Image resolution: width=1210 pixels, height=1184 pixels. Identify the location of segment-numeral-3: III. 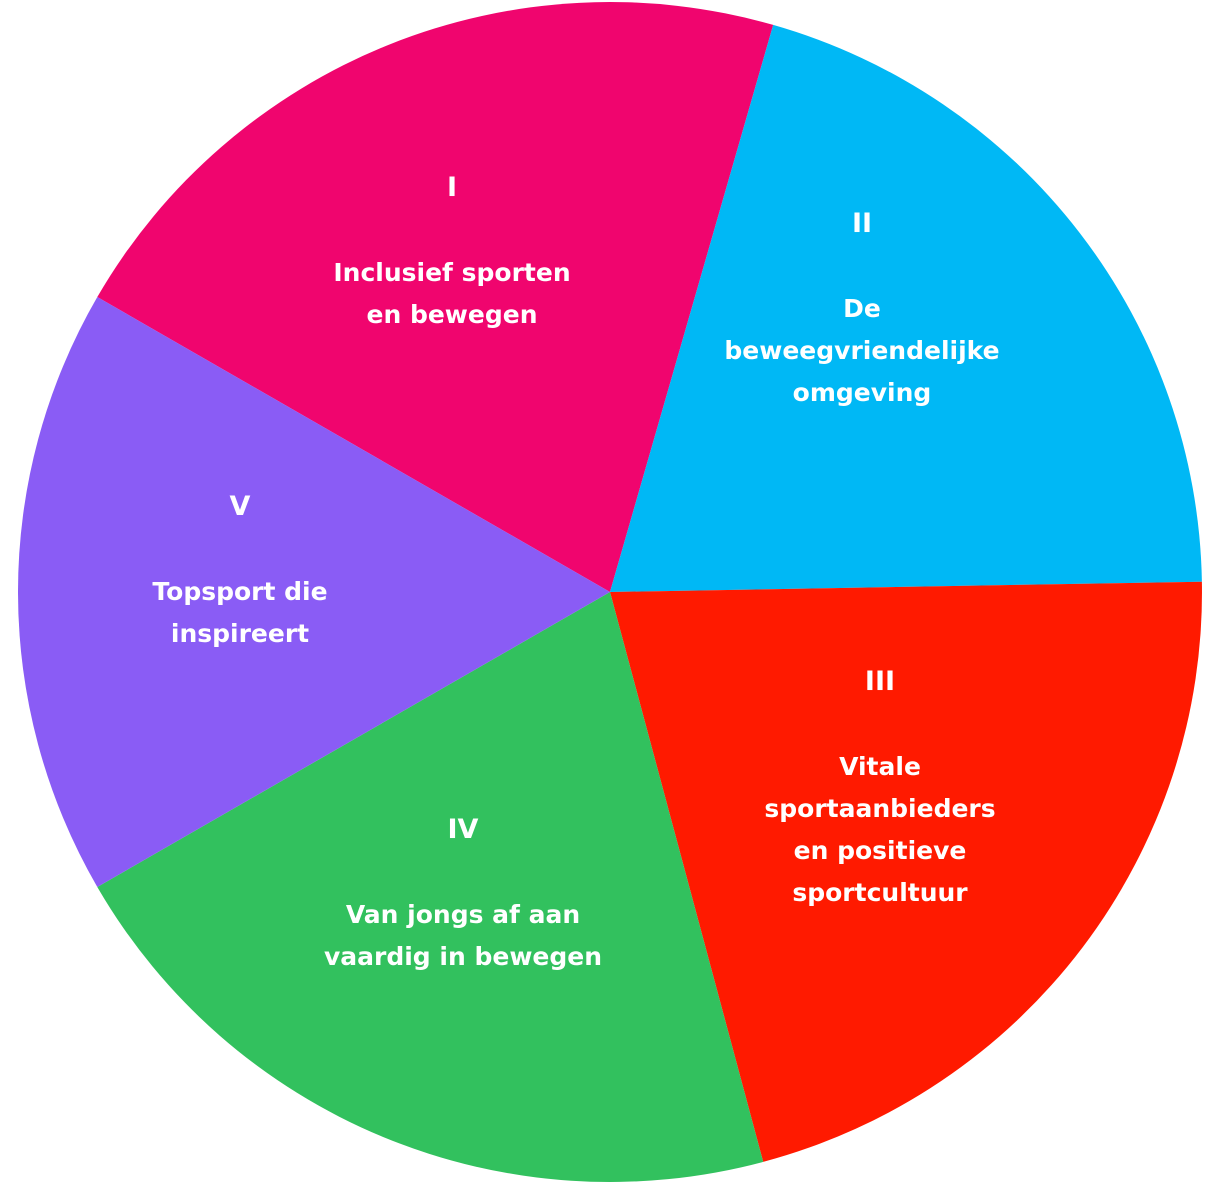
(880, 681).